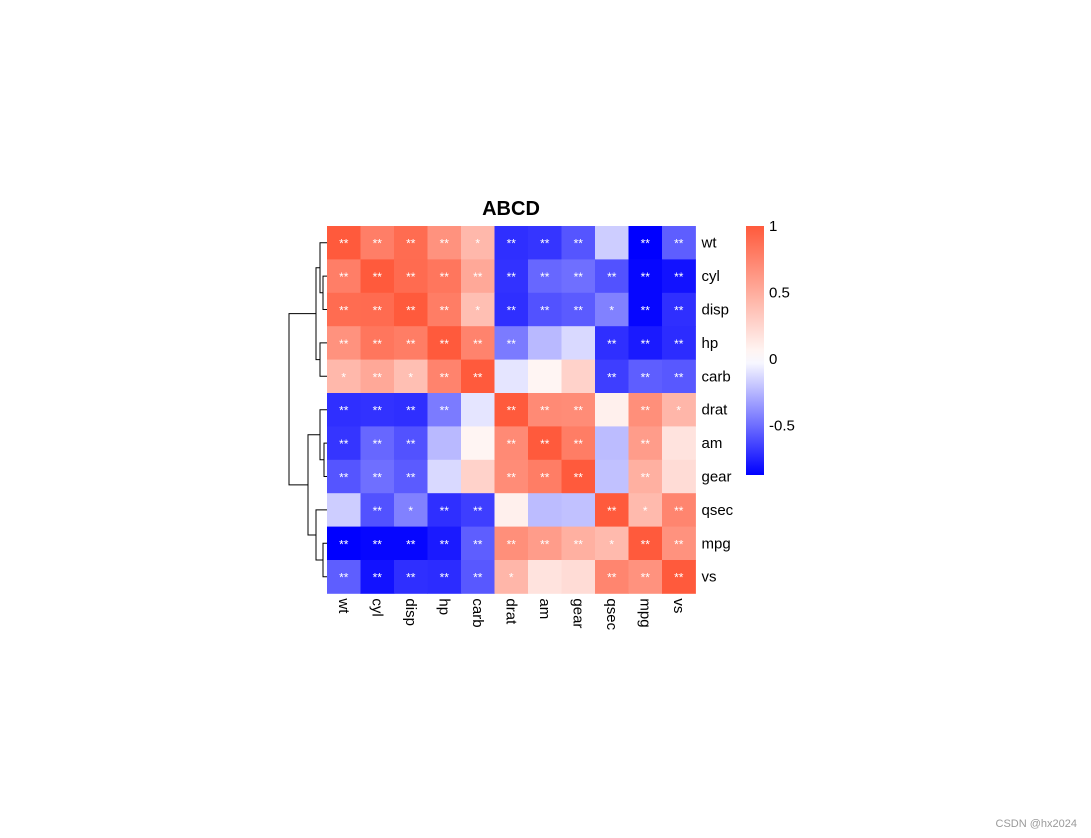 This screenshot has width=1091, height=838. I want to click on heatmap-cell-hp-disp, so click(411, 343).